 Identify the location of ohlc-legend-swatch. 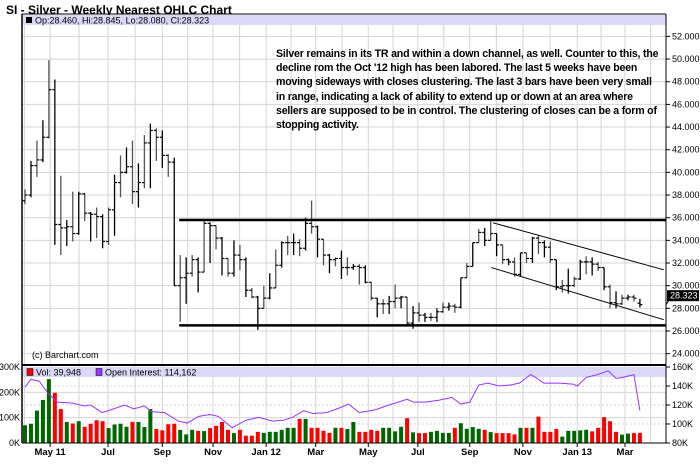
(29, 20).